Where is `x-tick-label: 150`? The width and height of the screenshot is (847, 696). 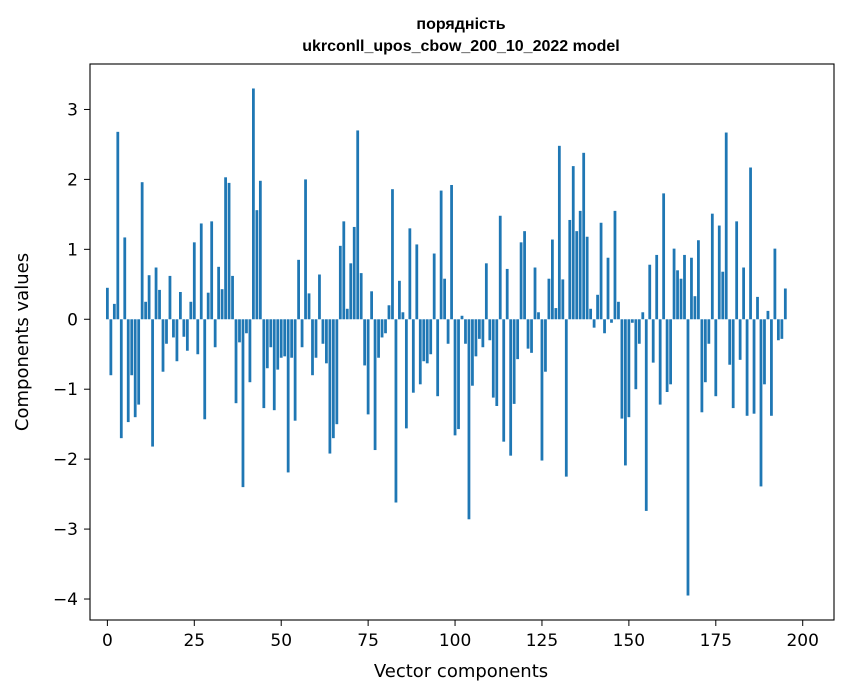 x-tick-label: 150 is located at coordinates (629, 641).